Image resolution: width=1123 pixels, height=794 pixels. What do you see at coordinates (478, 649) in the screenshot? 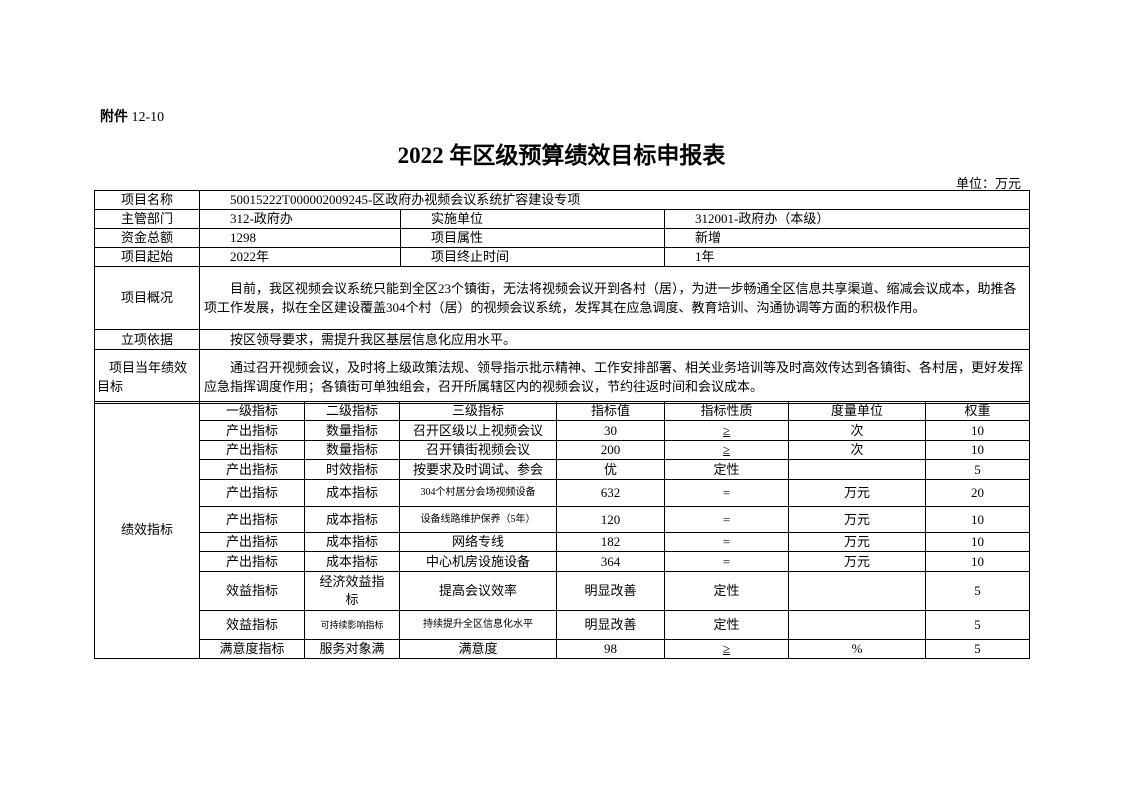
I see `indicator-cell: 满意度` at bounding box center [478, 649].